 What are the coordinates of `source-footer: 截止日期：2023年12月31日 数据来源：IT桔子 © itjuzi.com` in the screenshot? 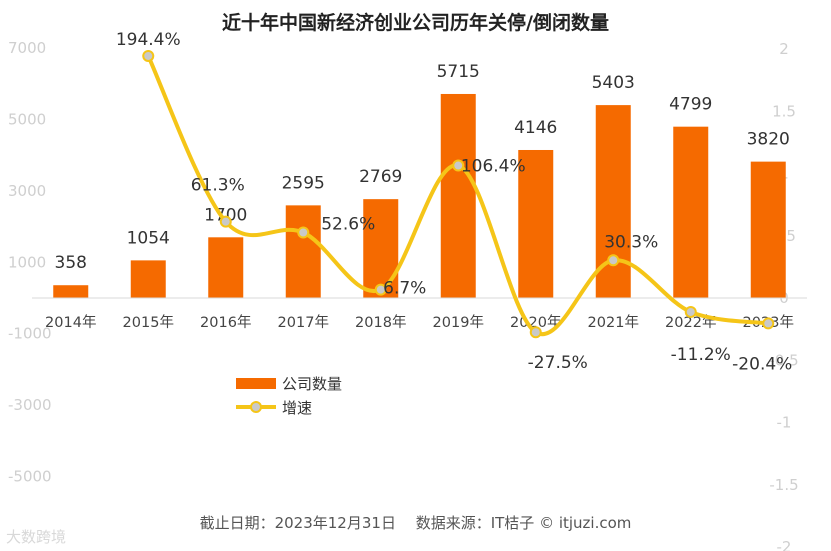 It's located at (415, 523).